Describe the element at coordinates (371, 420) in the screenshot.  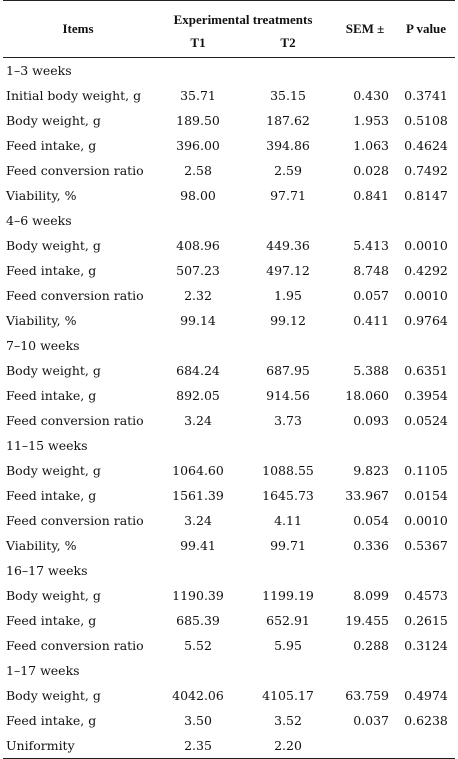
I see `cell-sem: 0.093` at that location.